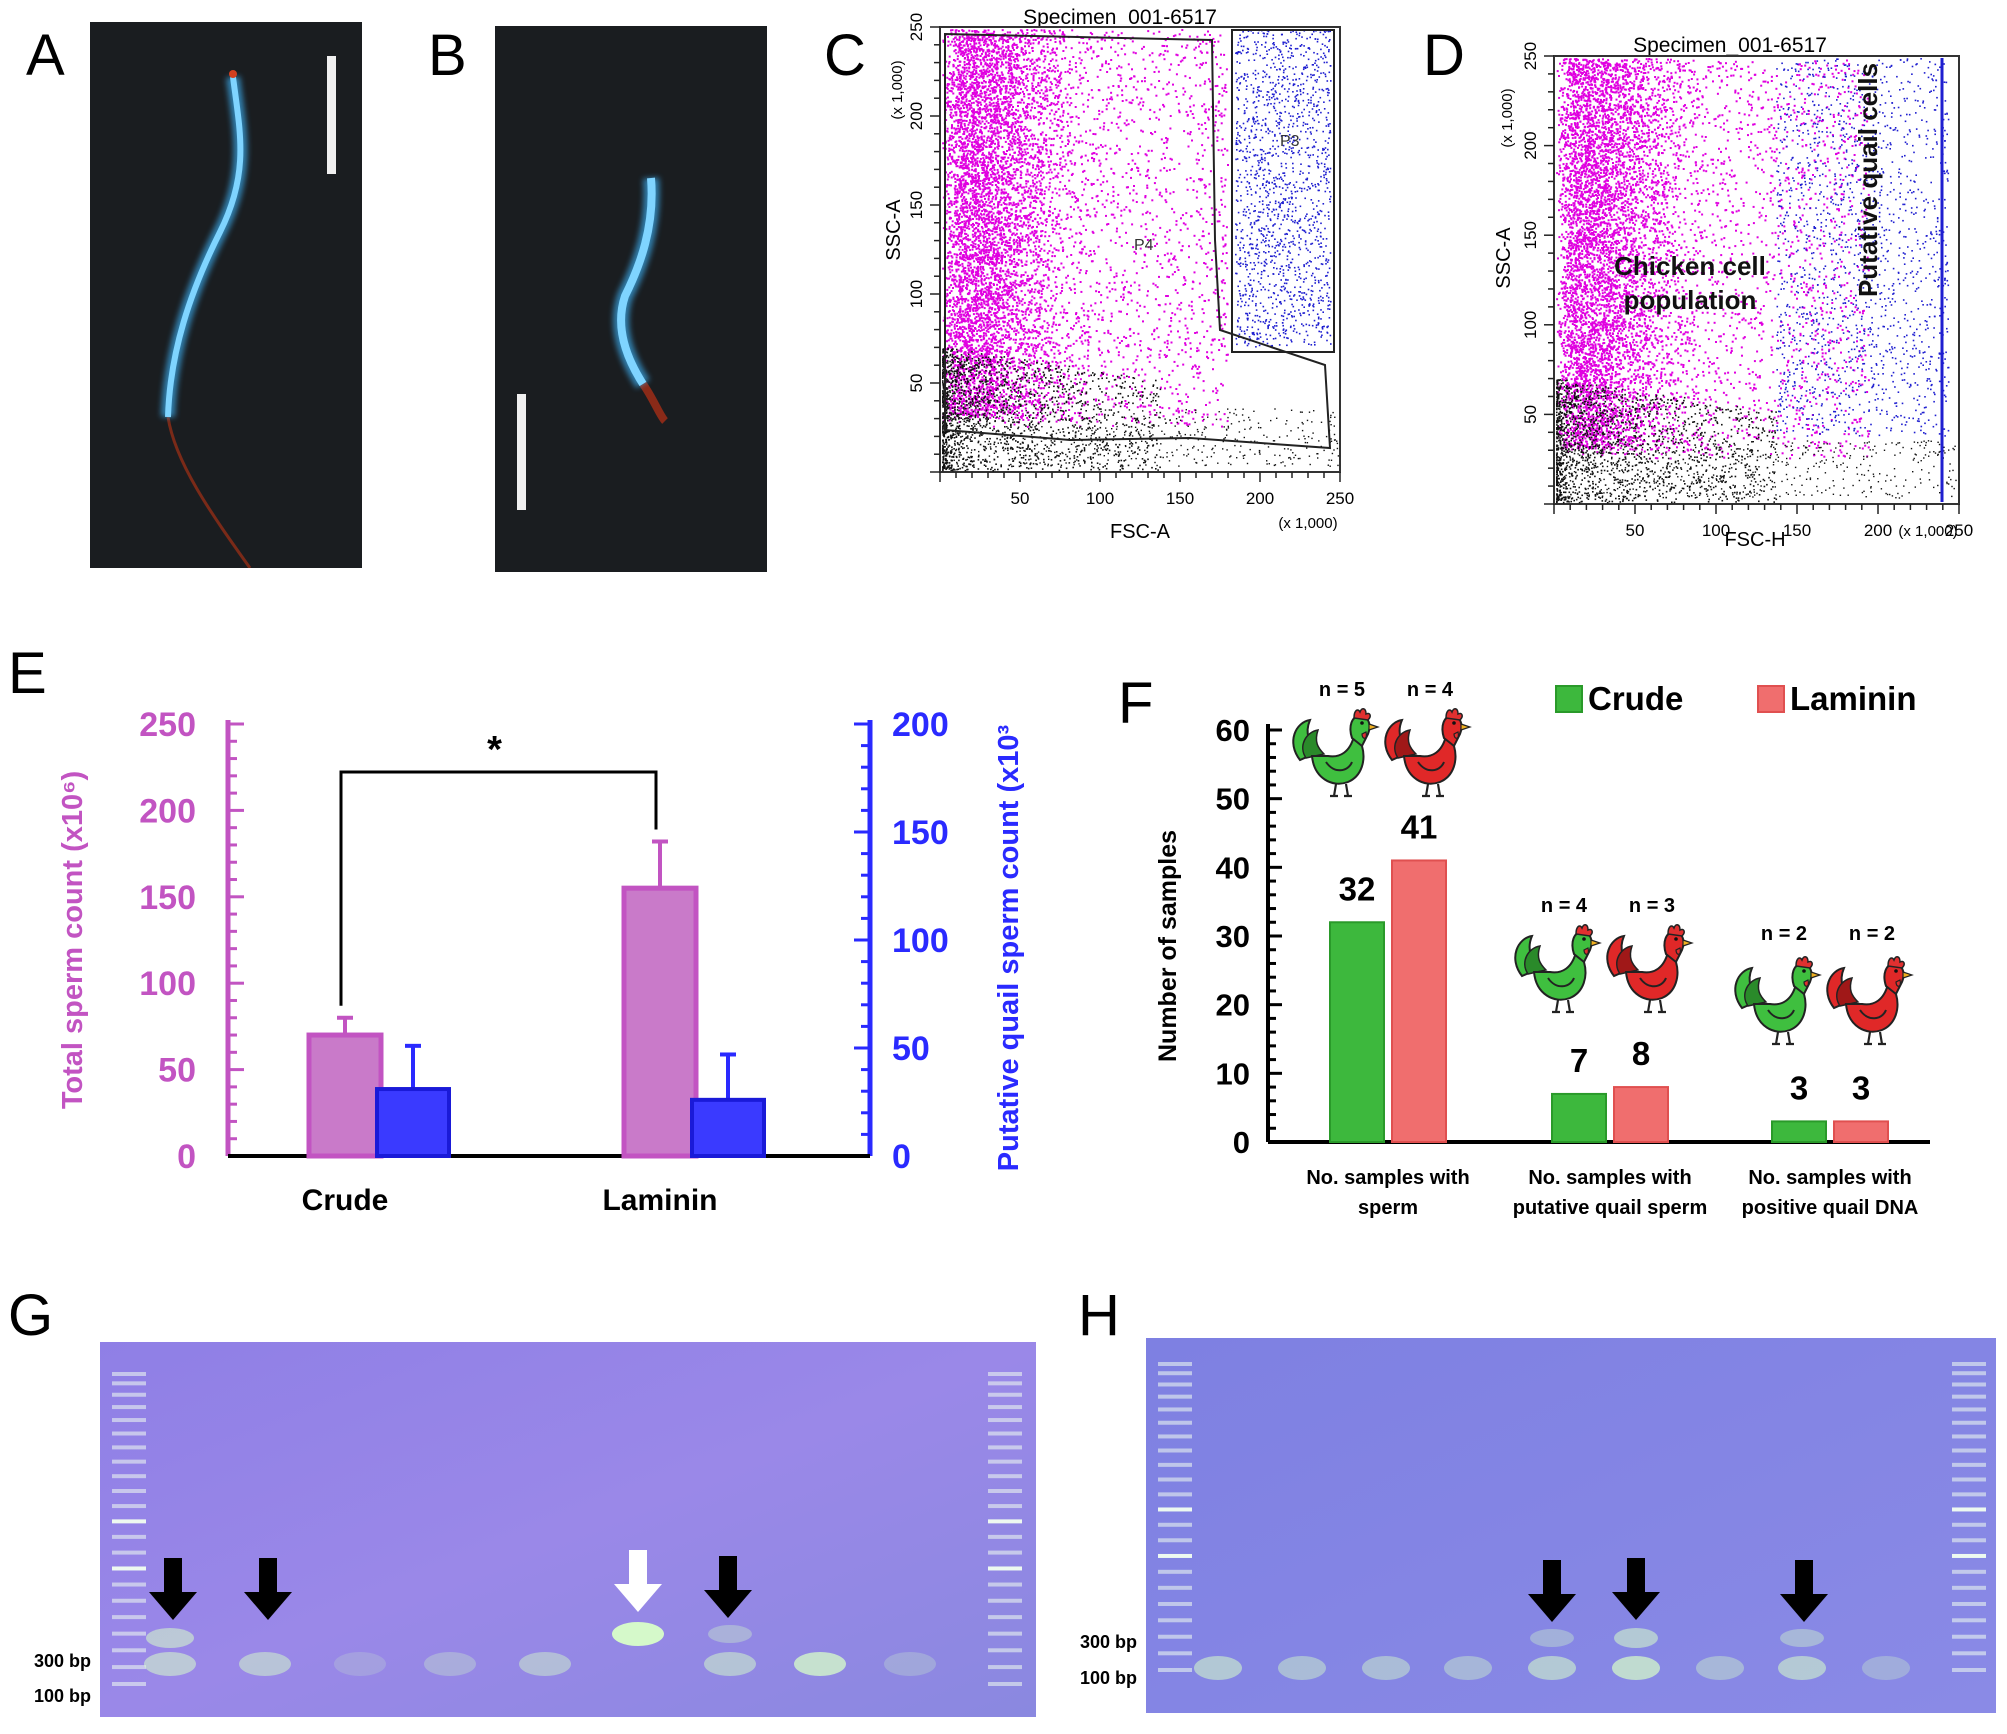 This screenshot has height=1734, width=2007. I want to click on n-label-crude: n = 5, so click(1342, 690).